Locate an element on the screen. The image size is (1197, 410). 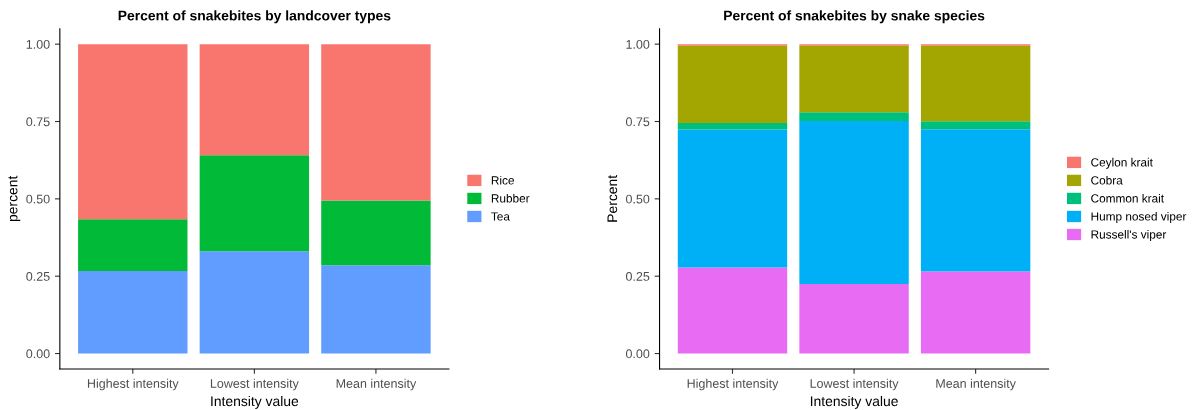
legend-label: Tea is located at coordinates (500, 216).